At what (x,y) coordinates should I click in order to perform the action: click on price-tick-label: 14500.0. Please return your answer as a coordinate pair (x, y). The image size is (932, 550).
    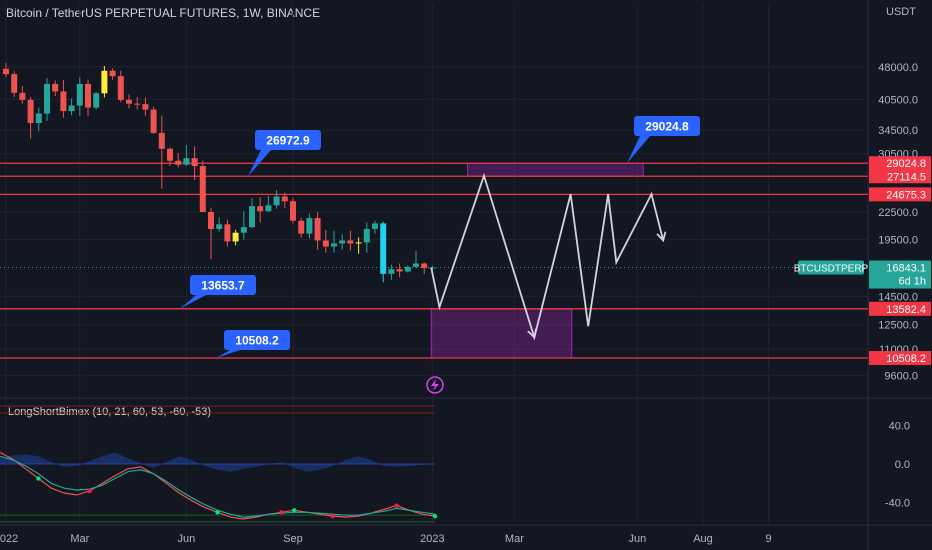
    Looking at the image, I should click on (898, 297).